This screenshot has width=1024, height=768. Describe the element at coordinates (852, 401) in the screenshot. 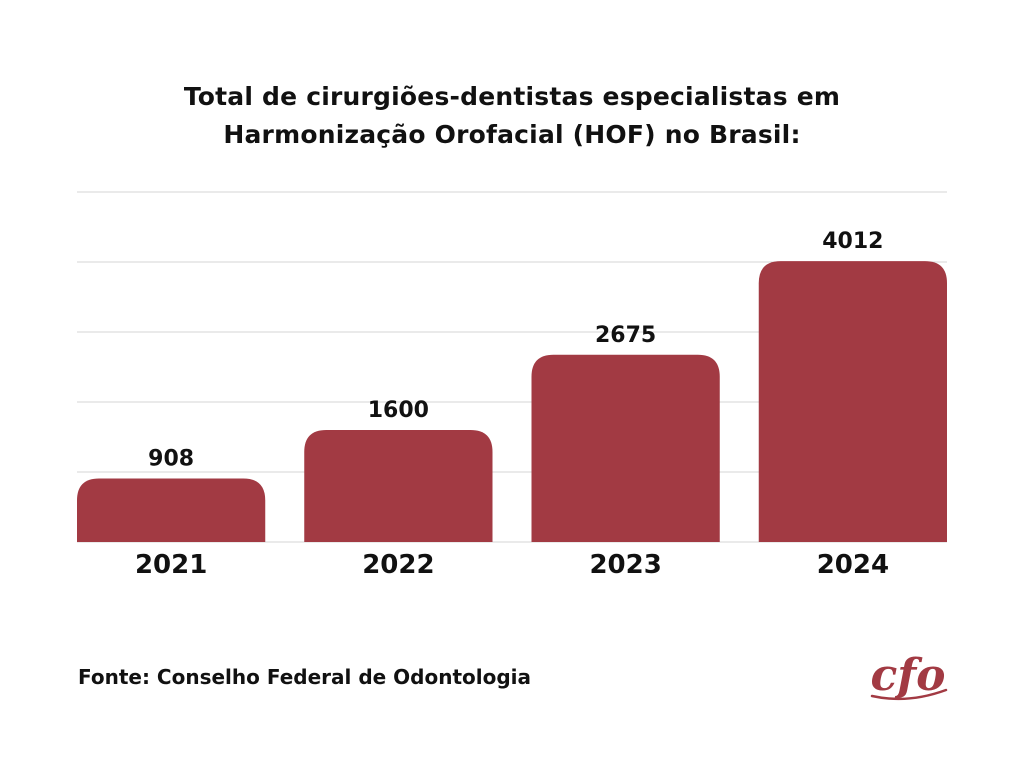

I see `bar-2024` at that location.